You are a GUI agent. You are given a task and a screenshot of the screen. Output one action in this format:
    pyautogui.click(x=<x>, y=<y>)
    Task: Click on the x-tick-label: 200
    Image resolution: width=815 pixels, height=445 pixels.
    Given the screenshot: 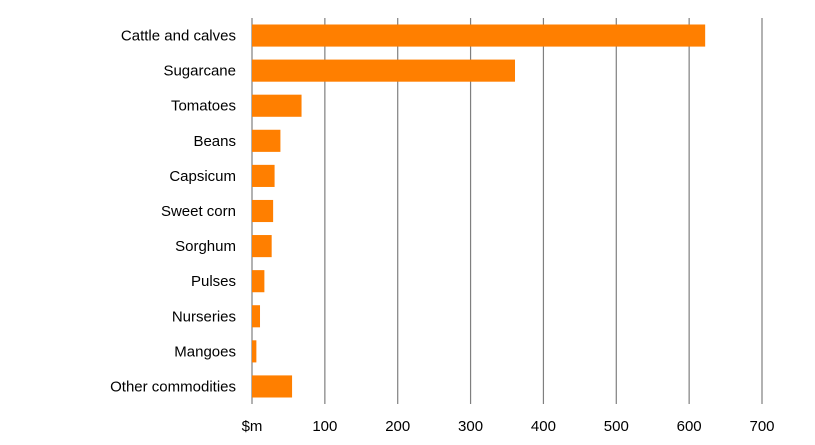 What is the action you would take?
    pyautogui.click(x=397, y=426)
    